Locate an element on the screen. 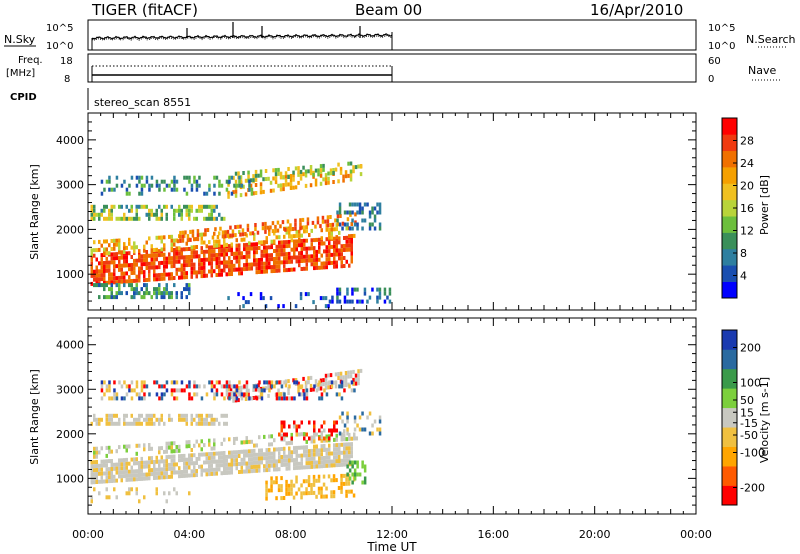  cpid-label: CPID is located at coordinates (23, 97).